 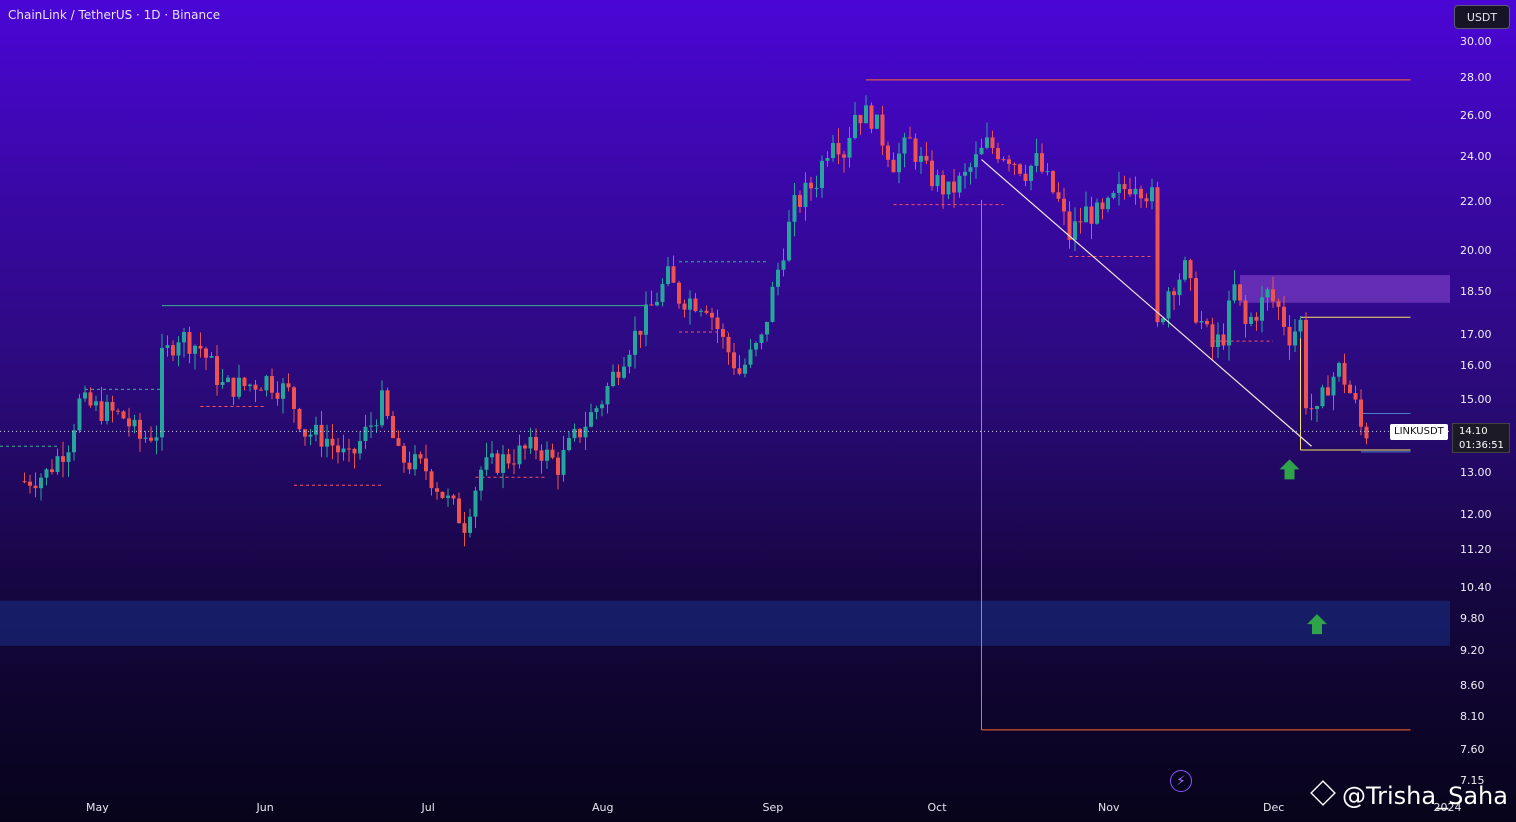 I want to click on y-tick-label: 28.00, so click(x=1476, y=77).